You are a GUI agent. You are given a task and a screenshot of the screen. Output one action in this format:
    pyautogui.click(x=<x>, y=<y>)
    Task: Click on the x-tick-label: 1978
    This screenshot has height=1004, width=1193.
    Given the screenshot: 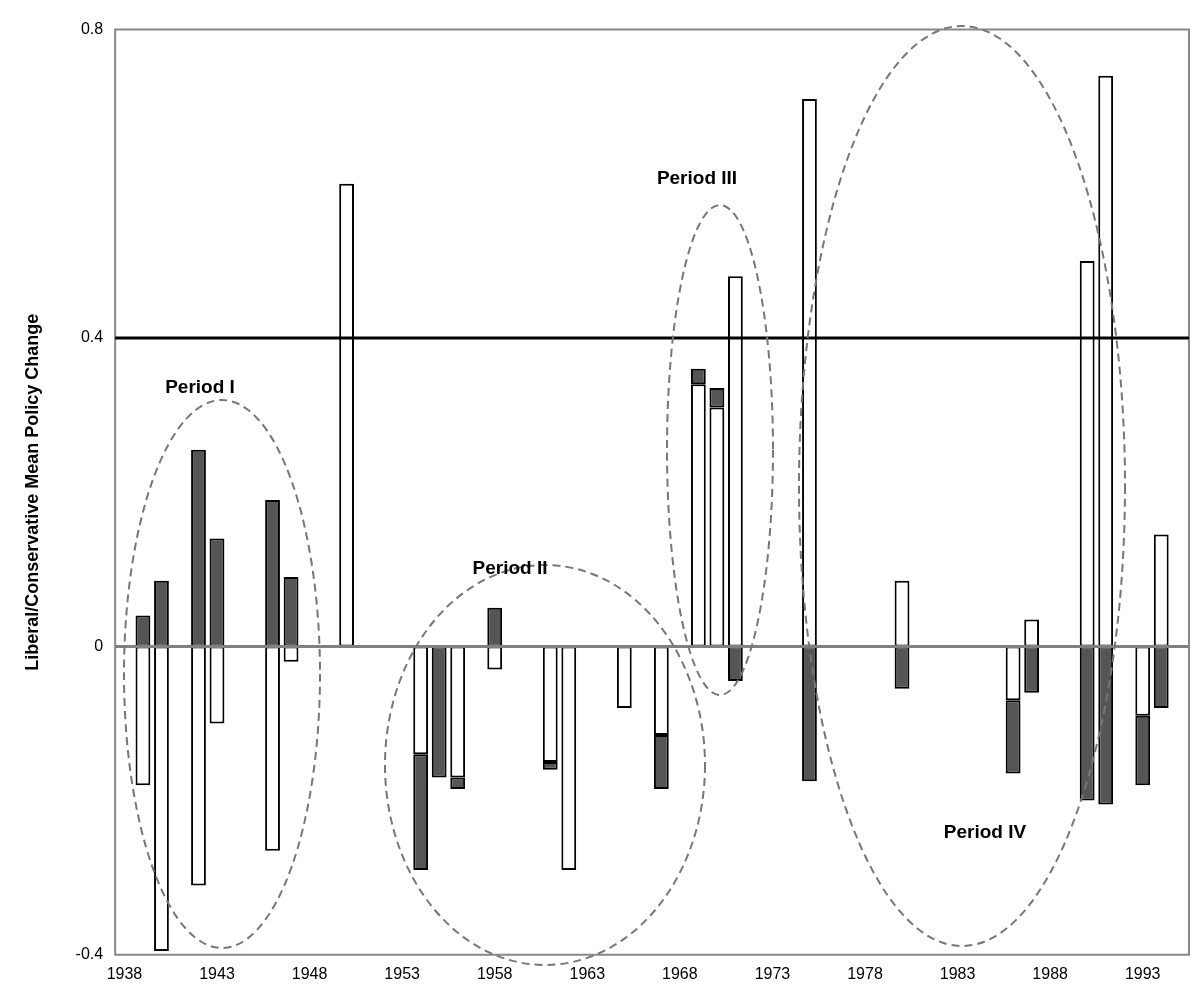 What is the action you would take?
    pyautogui.click(x=865, y=973)
    